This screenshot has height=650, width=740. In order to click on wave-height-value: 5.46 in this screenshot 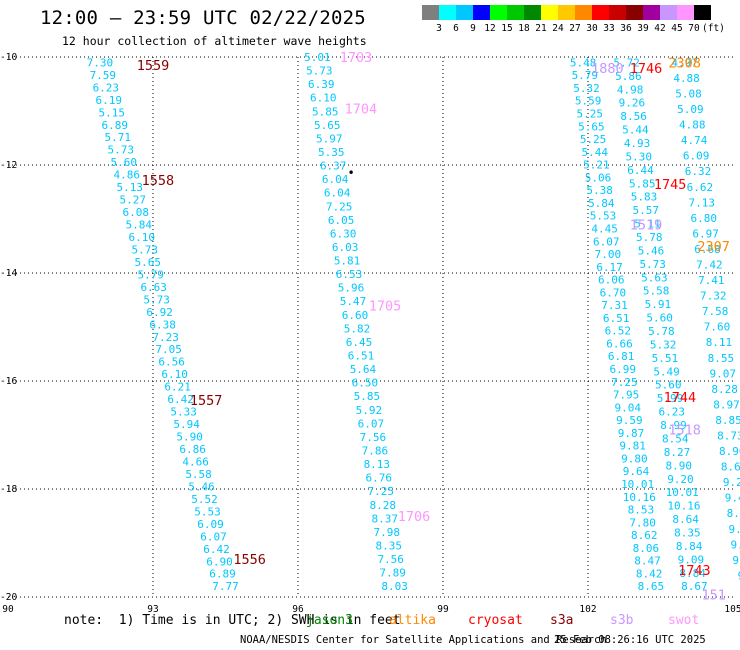, I will do `click(651, 250)`.